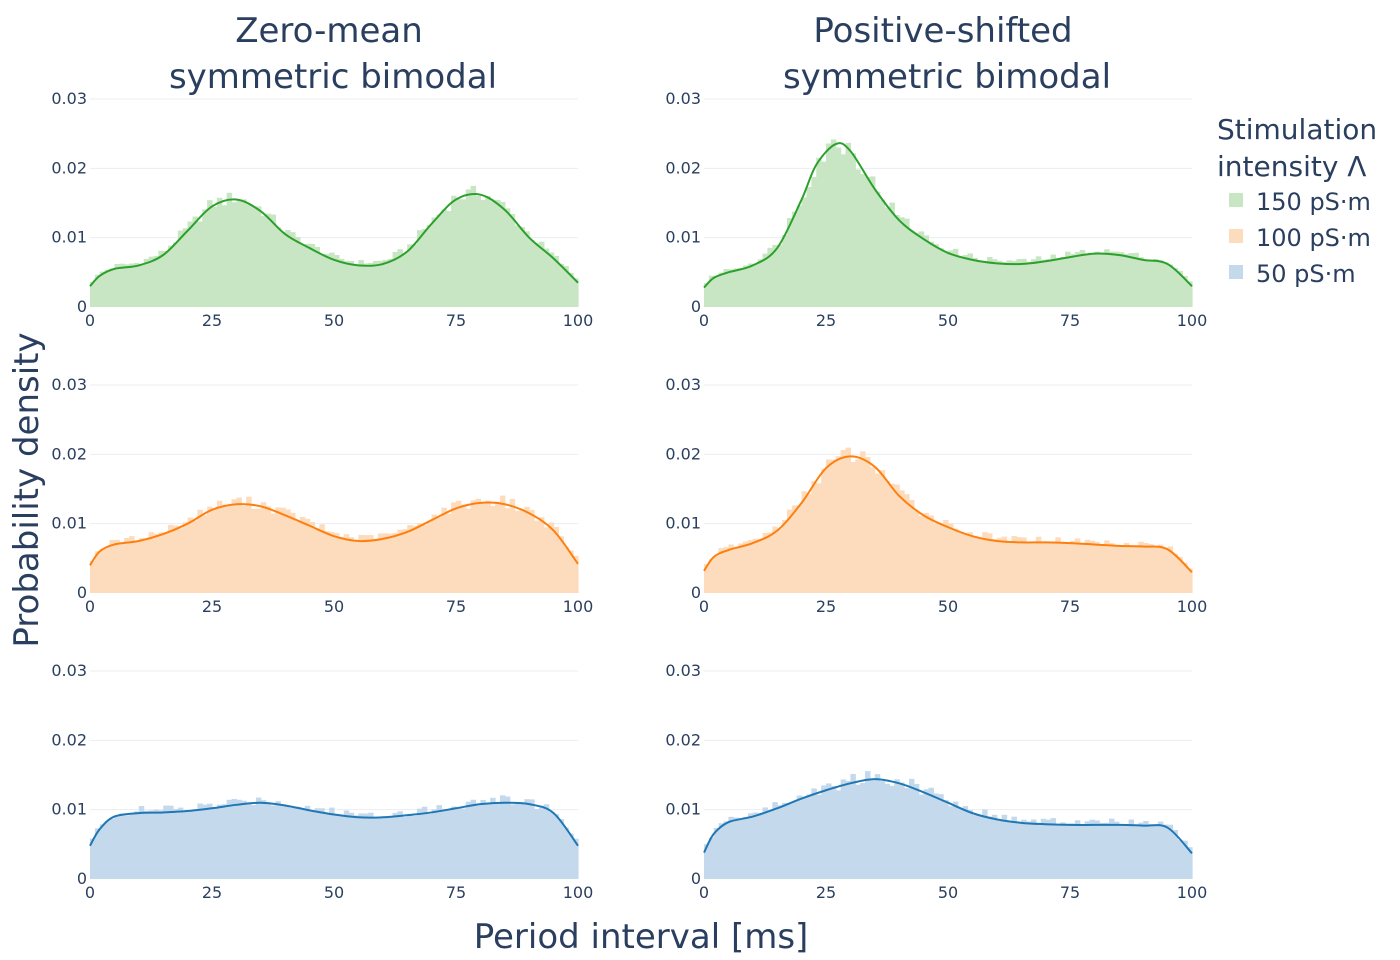 This screenshot has width=1400, height=960. Describe the element at coordinates (936, 495) in the screenshot. I see `panel-r2-c2: 0 0.01 0.02 0.03 0 25 50 75 100` at that location.